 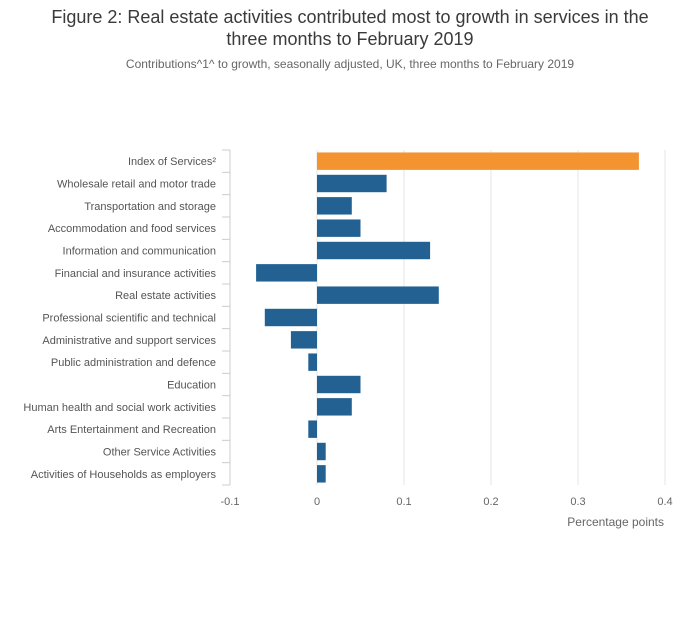 What do you see at coordinates (139, 252) in the screenshot?
I see `category-label-4: Information and communication` at bounding box center [139, 252].